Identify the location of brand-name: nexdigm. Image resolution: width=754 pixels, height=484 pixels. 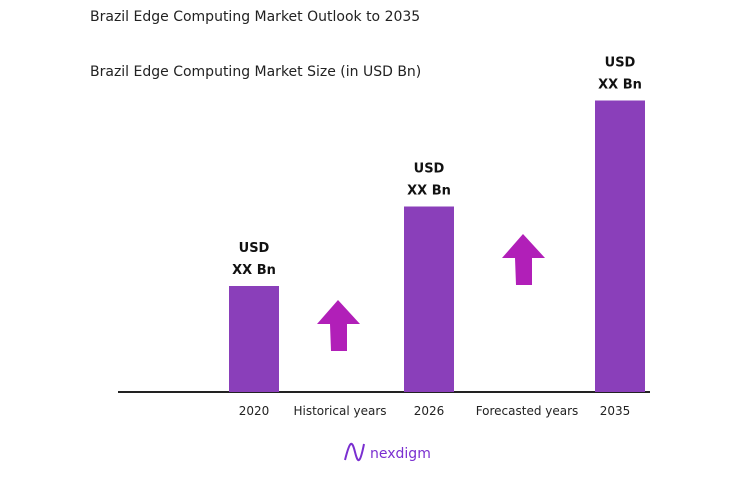
(400, 454).